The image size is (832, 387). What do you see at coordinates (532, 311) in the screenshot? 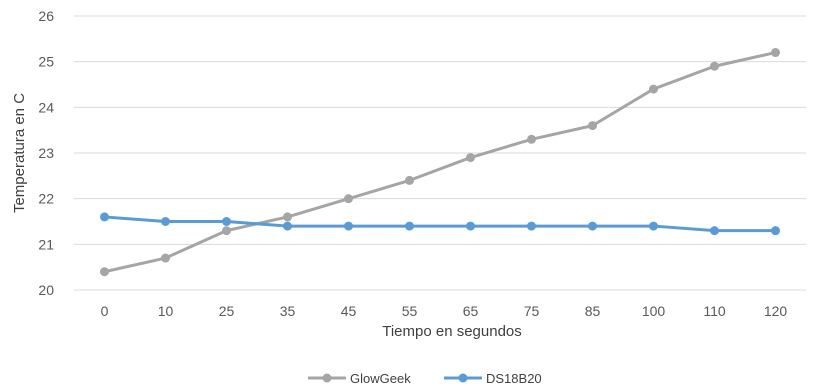
I see `x-tick-label: 75` at bounding box center [532, 311].